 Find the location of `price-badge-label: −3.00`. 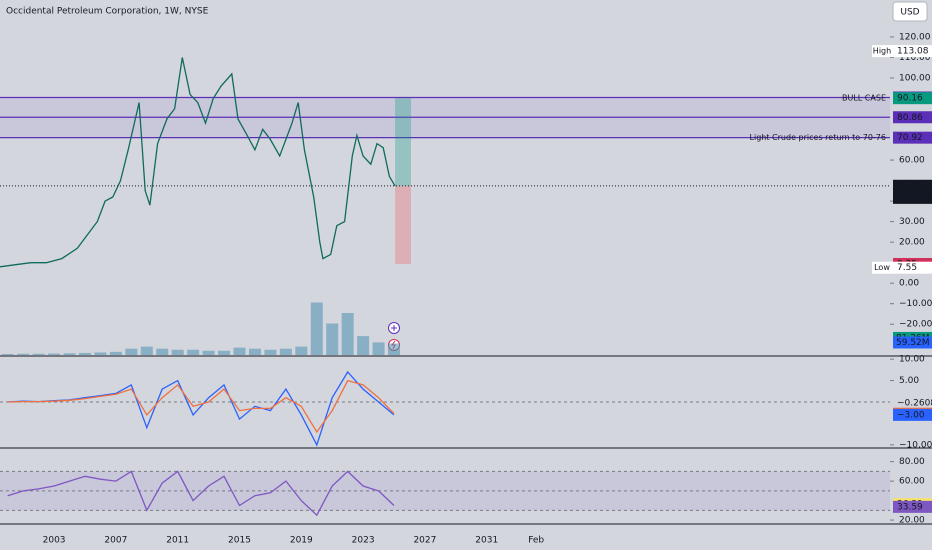

price-badge-label: −3.00 is located at coordinates (911, 415).